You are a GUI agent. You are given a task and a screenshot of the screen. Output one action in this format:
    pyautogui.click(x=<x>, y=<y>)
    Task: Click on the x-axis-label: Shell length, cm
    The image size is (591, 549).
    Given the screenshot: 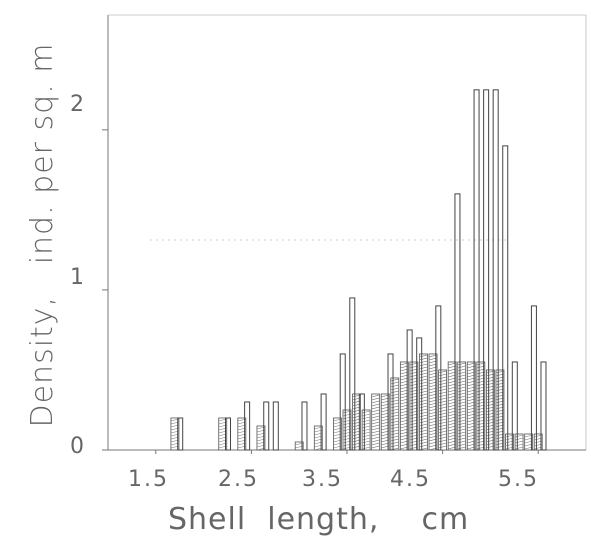 What is the action you would take?
    pyautogui.click(x=319, y=519)
    